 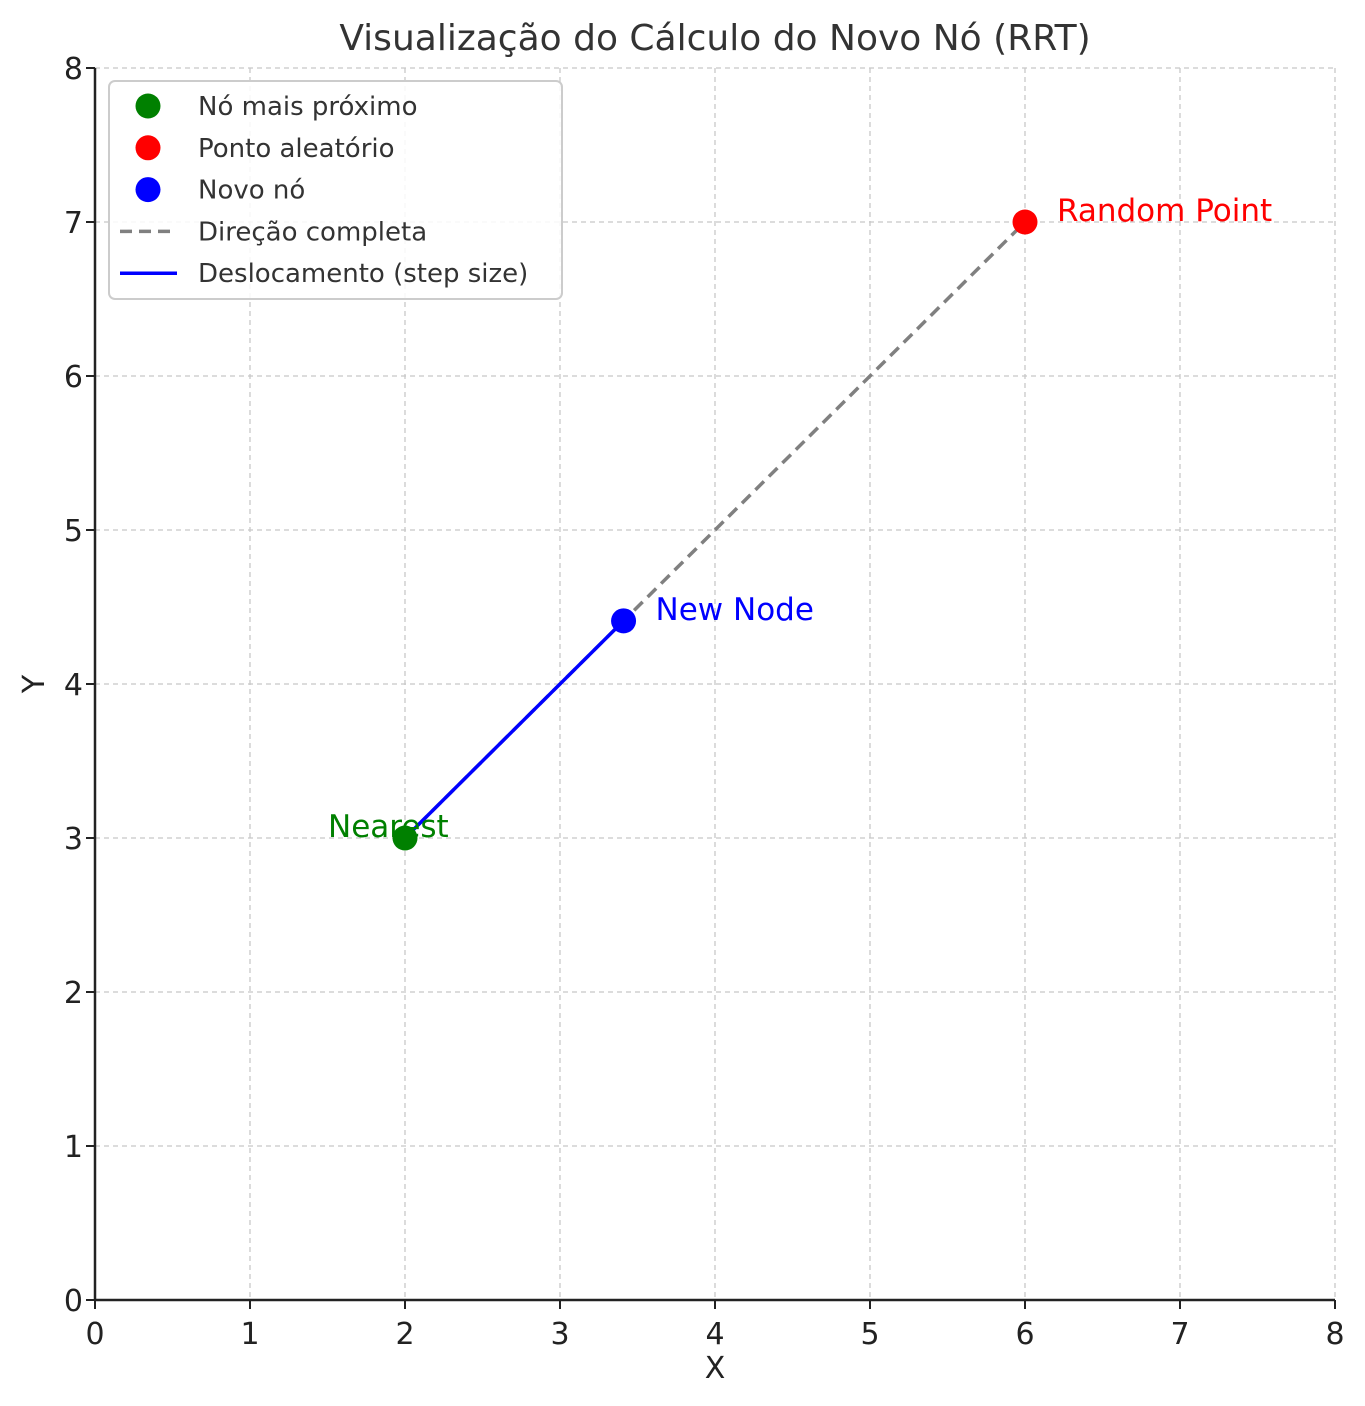 What do you see at coordinates (73, 531) in the screenshot?
I see `y-tick-label: 5` at bounding box center [73, 531].